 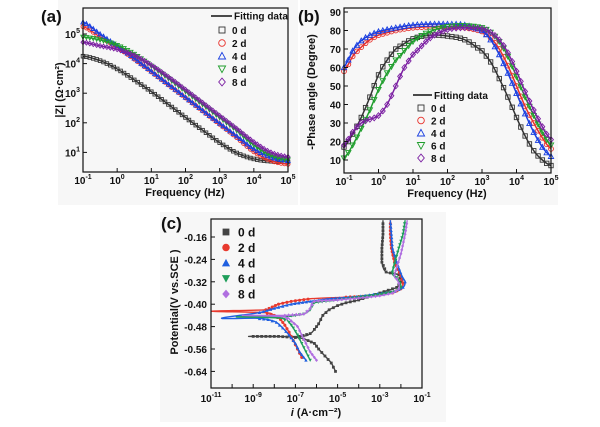 I want to click on panel-b-x-tick-label: 10¹, so click(x=412, y=181).